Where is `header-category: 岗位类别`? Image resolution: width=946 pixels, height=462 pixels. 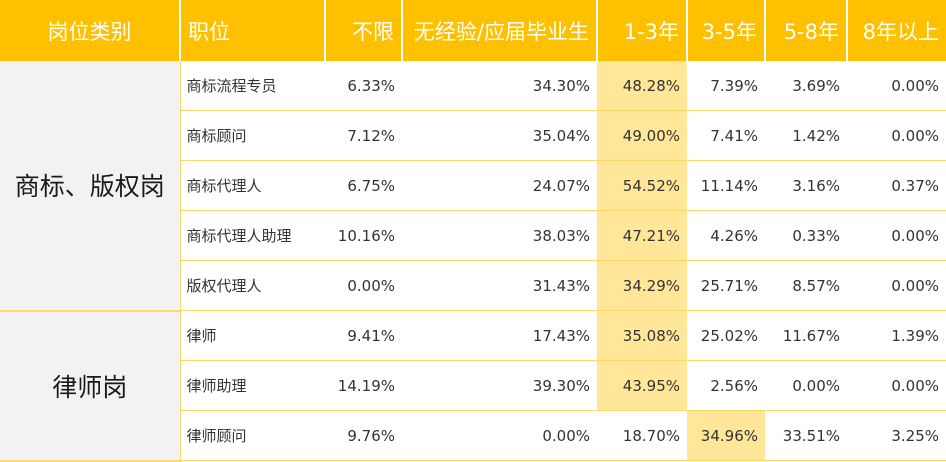
header-category: 岗位类别 is located at coordinates (90, 30).